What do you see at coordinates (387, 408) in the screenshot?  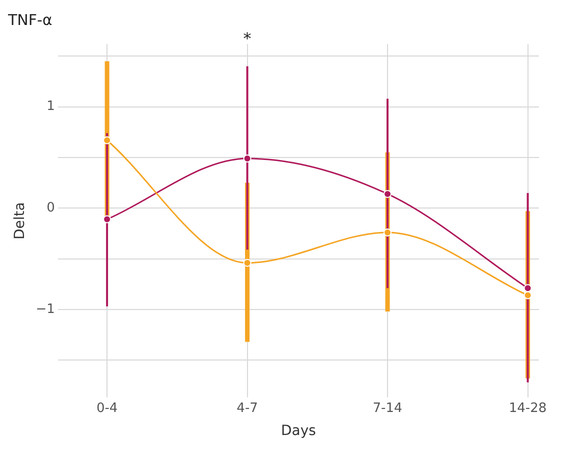 I see `x-tick-label: 7-14` at bounding box center [387, 408].